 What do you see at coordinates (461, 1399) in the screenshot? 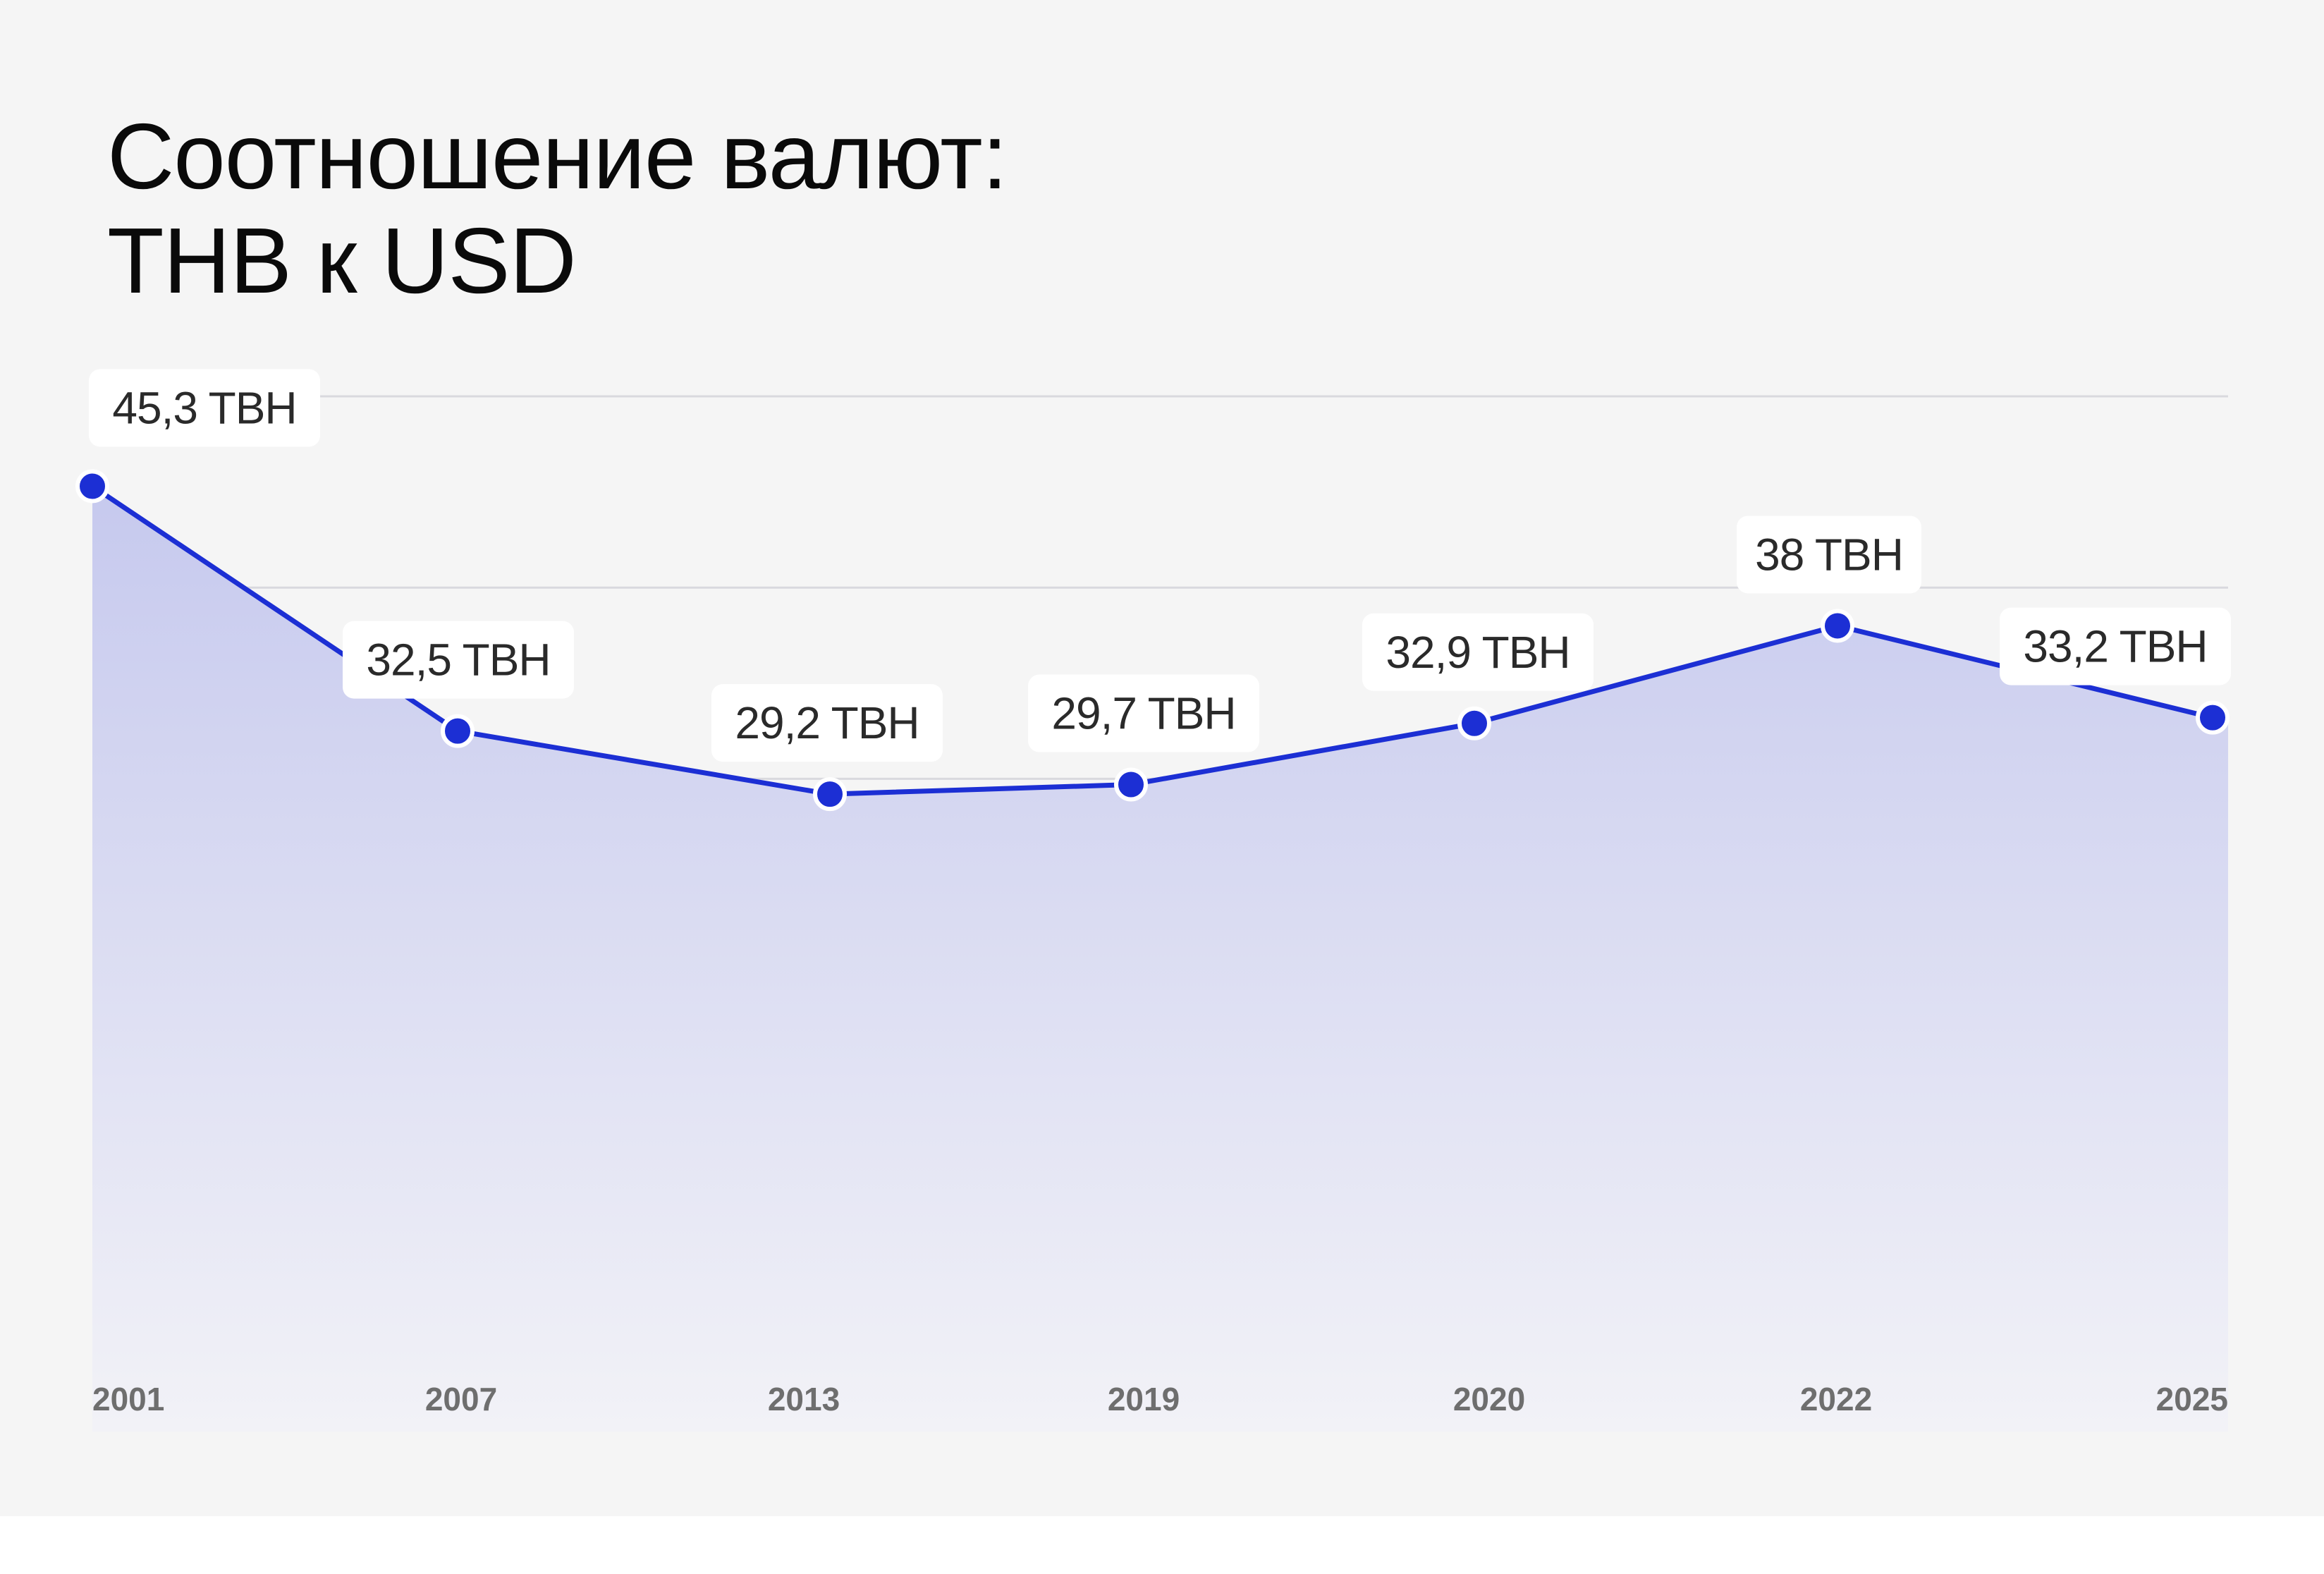
I see `x-tick-label: 2007` at bounding box center [461, 1399].